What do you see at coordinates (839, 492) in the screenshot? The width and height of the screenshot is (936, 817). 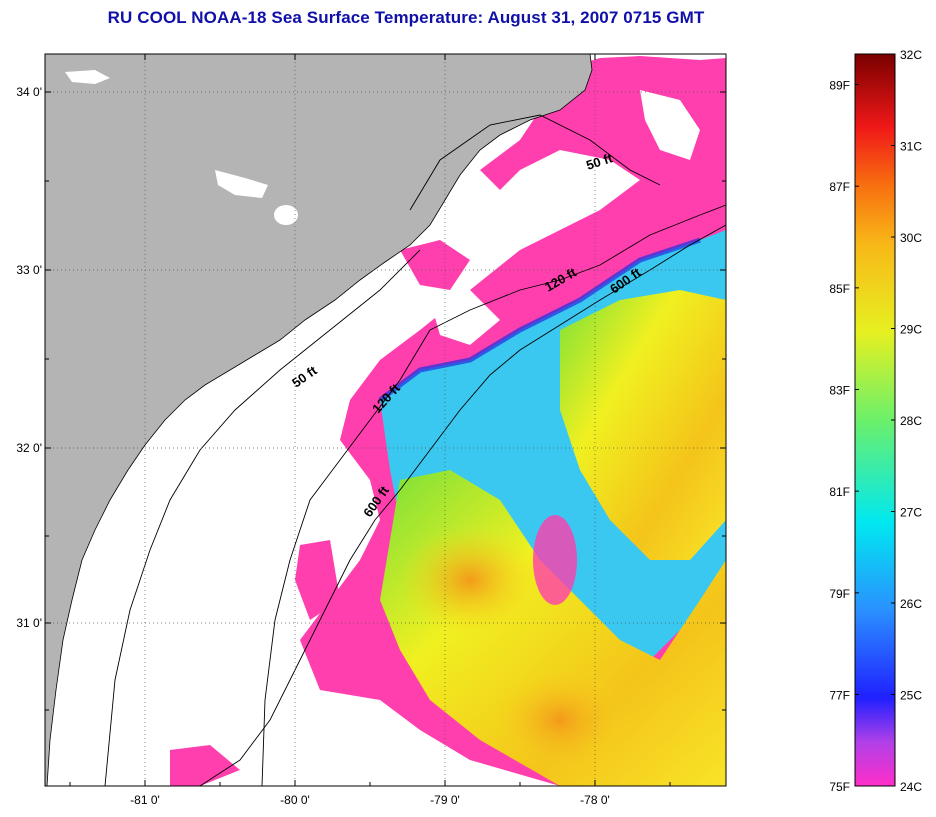 I see `fahrenheit-label: 81F` at bounding box center [839, 492].